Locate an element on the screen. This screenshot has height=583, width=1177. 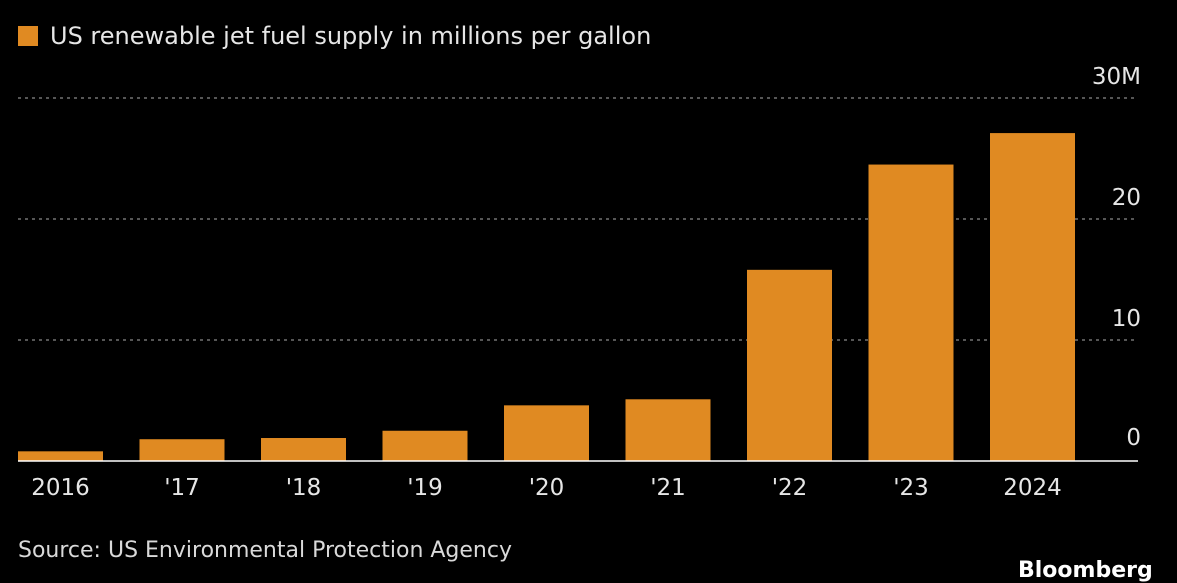
x-tick-label: '22 is located at coordinates (790, 488).